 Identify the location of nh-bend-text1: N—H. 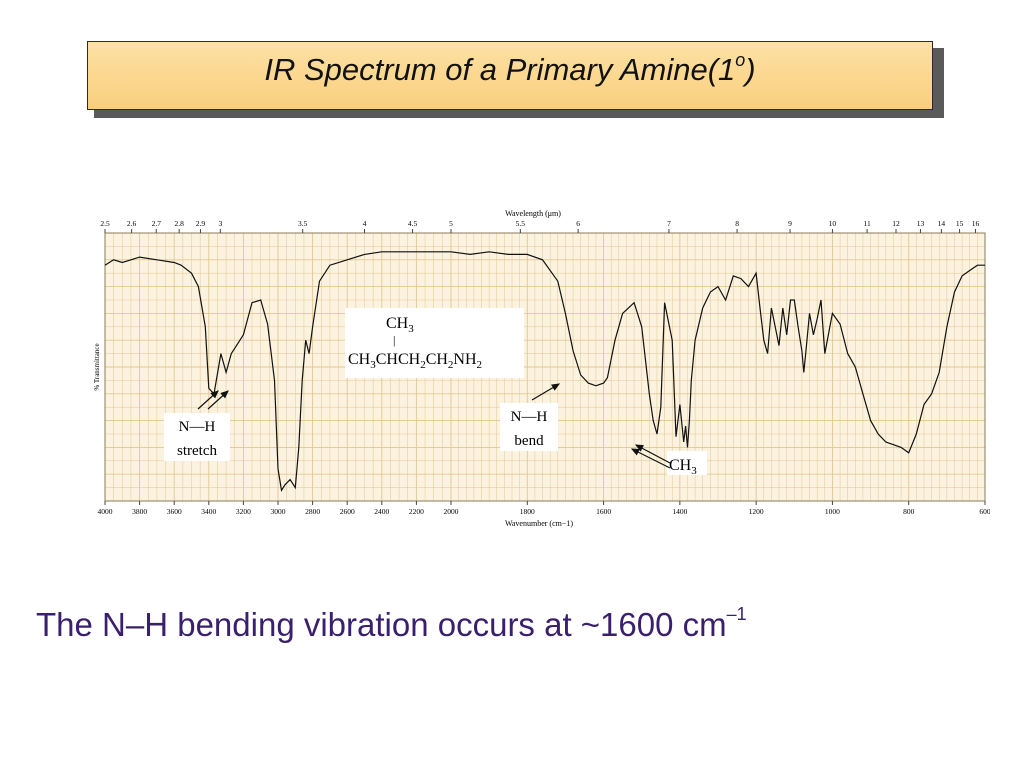
(529, 417).